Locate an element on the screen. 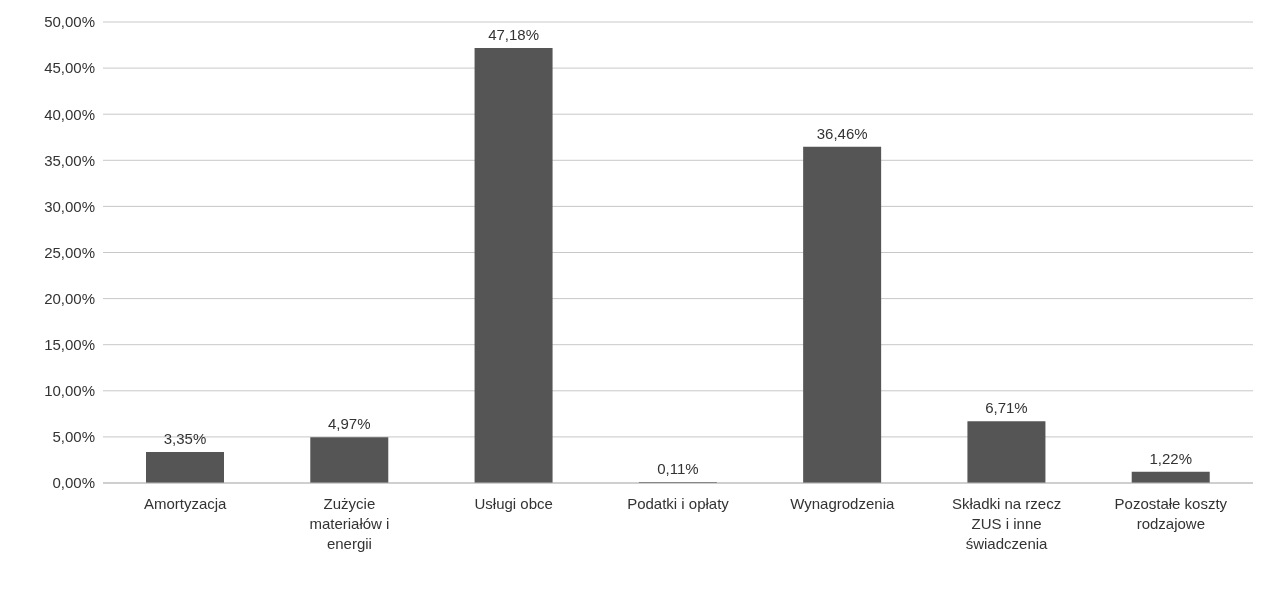 The width and height of the screenshot is (1271, 591). y-tick-label: 50,00% is located at coordinates (69, 22).